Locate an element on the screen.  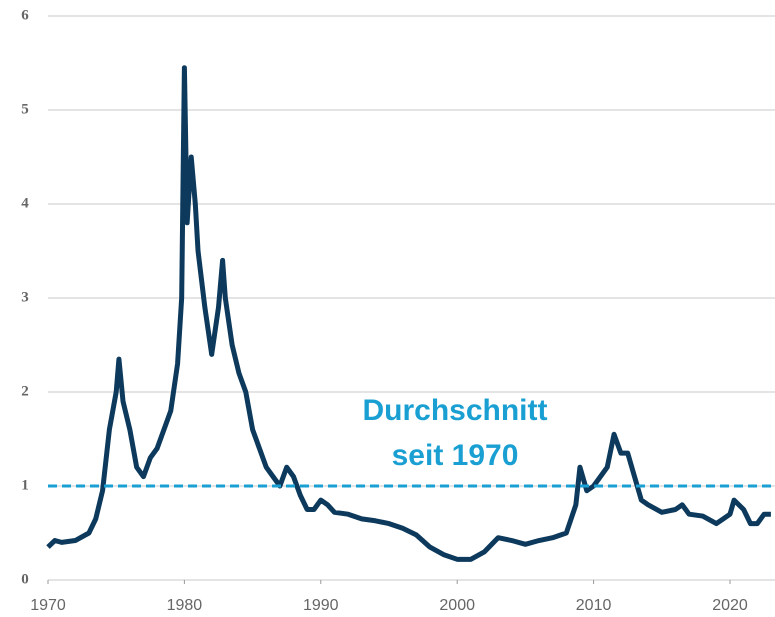
annotation: seit 1970 is located at coordinates (455, 455).